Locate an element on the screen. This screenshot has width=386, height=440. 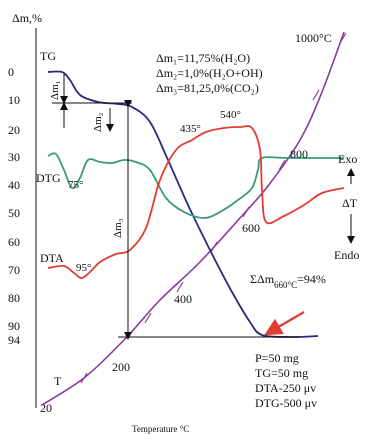
y-tick-label: 70 is located at coordinates (14, 270).